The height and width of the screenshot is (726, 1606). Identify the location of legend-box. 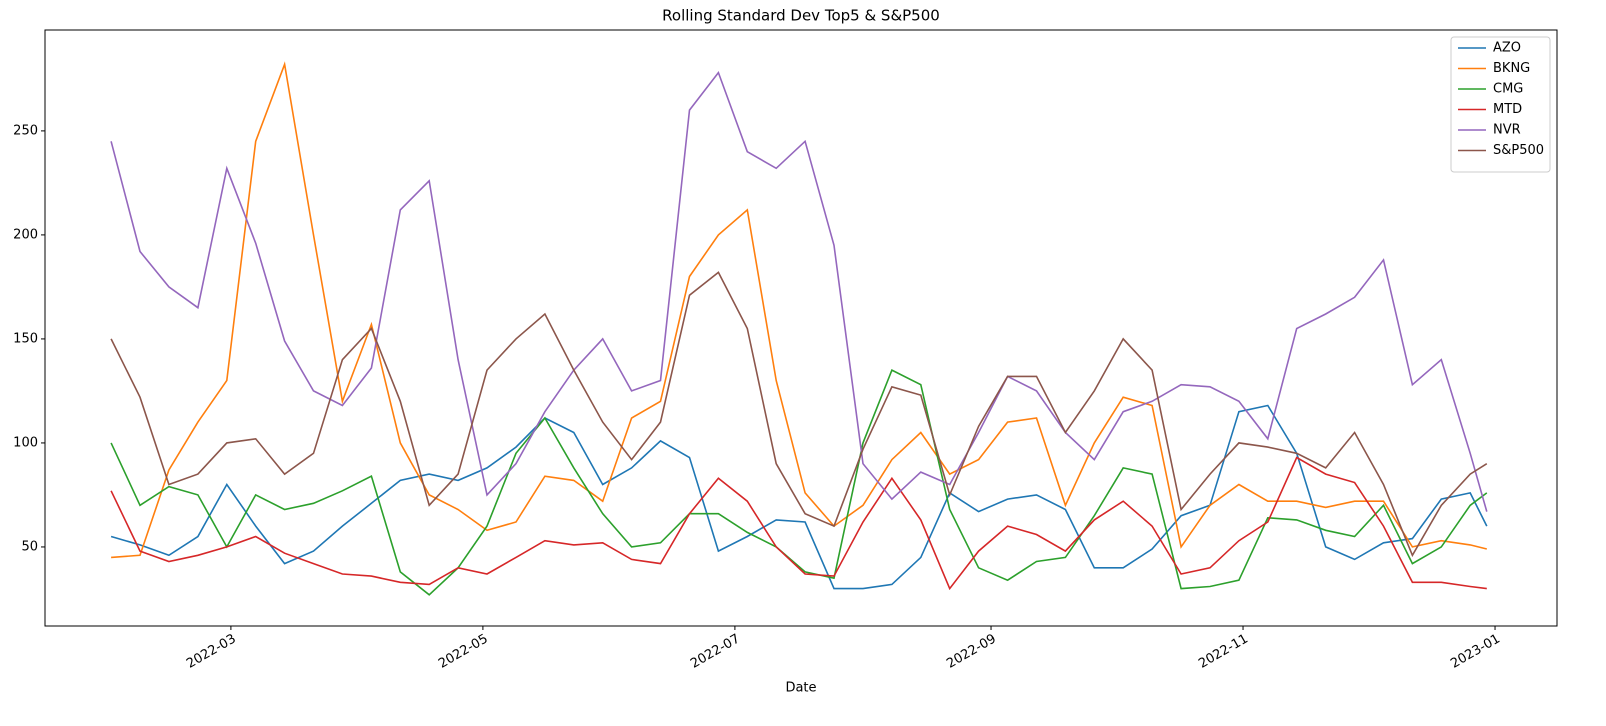
(1500, 104).